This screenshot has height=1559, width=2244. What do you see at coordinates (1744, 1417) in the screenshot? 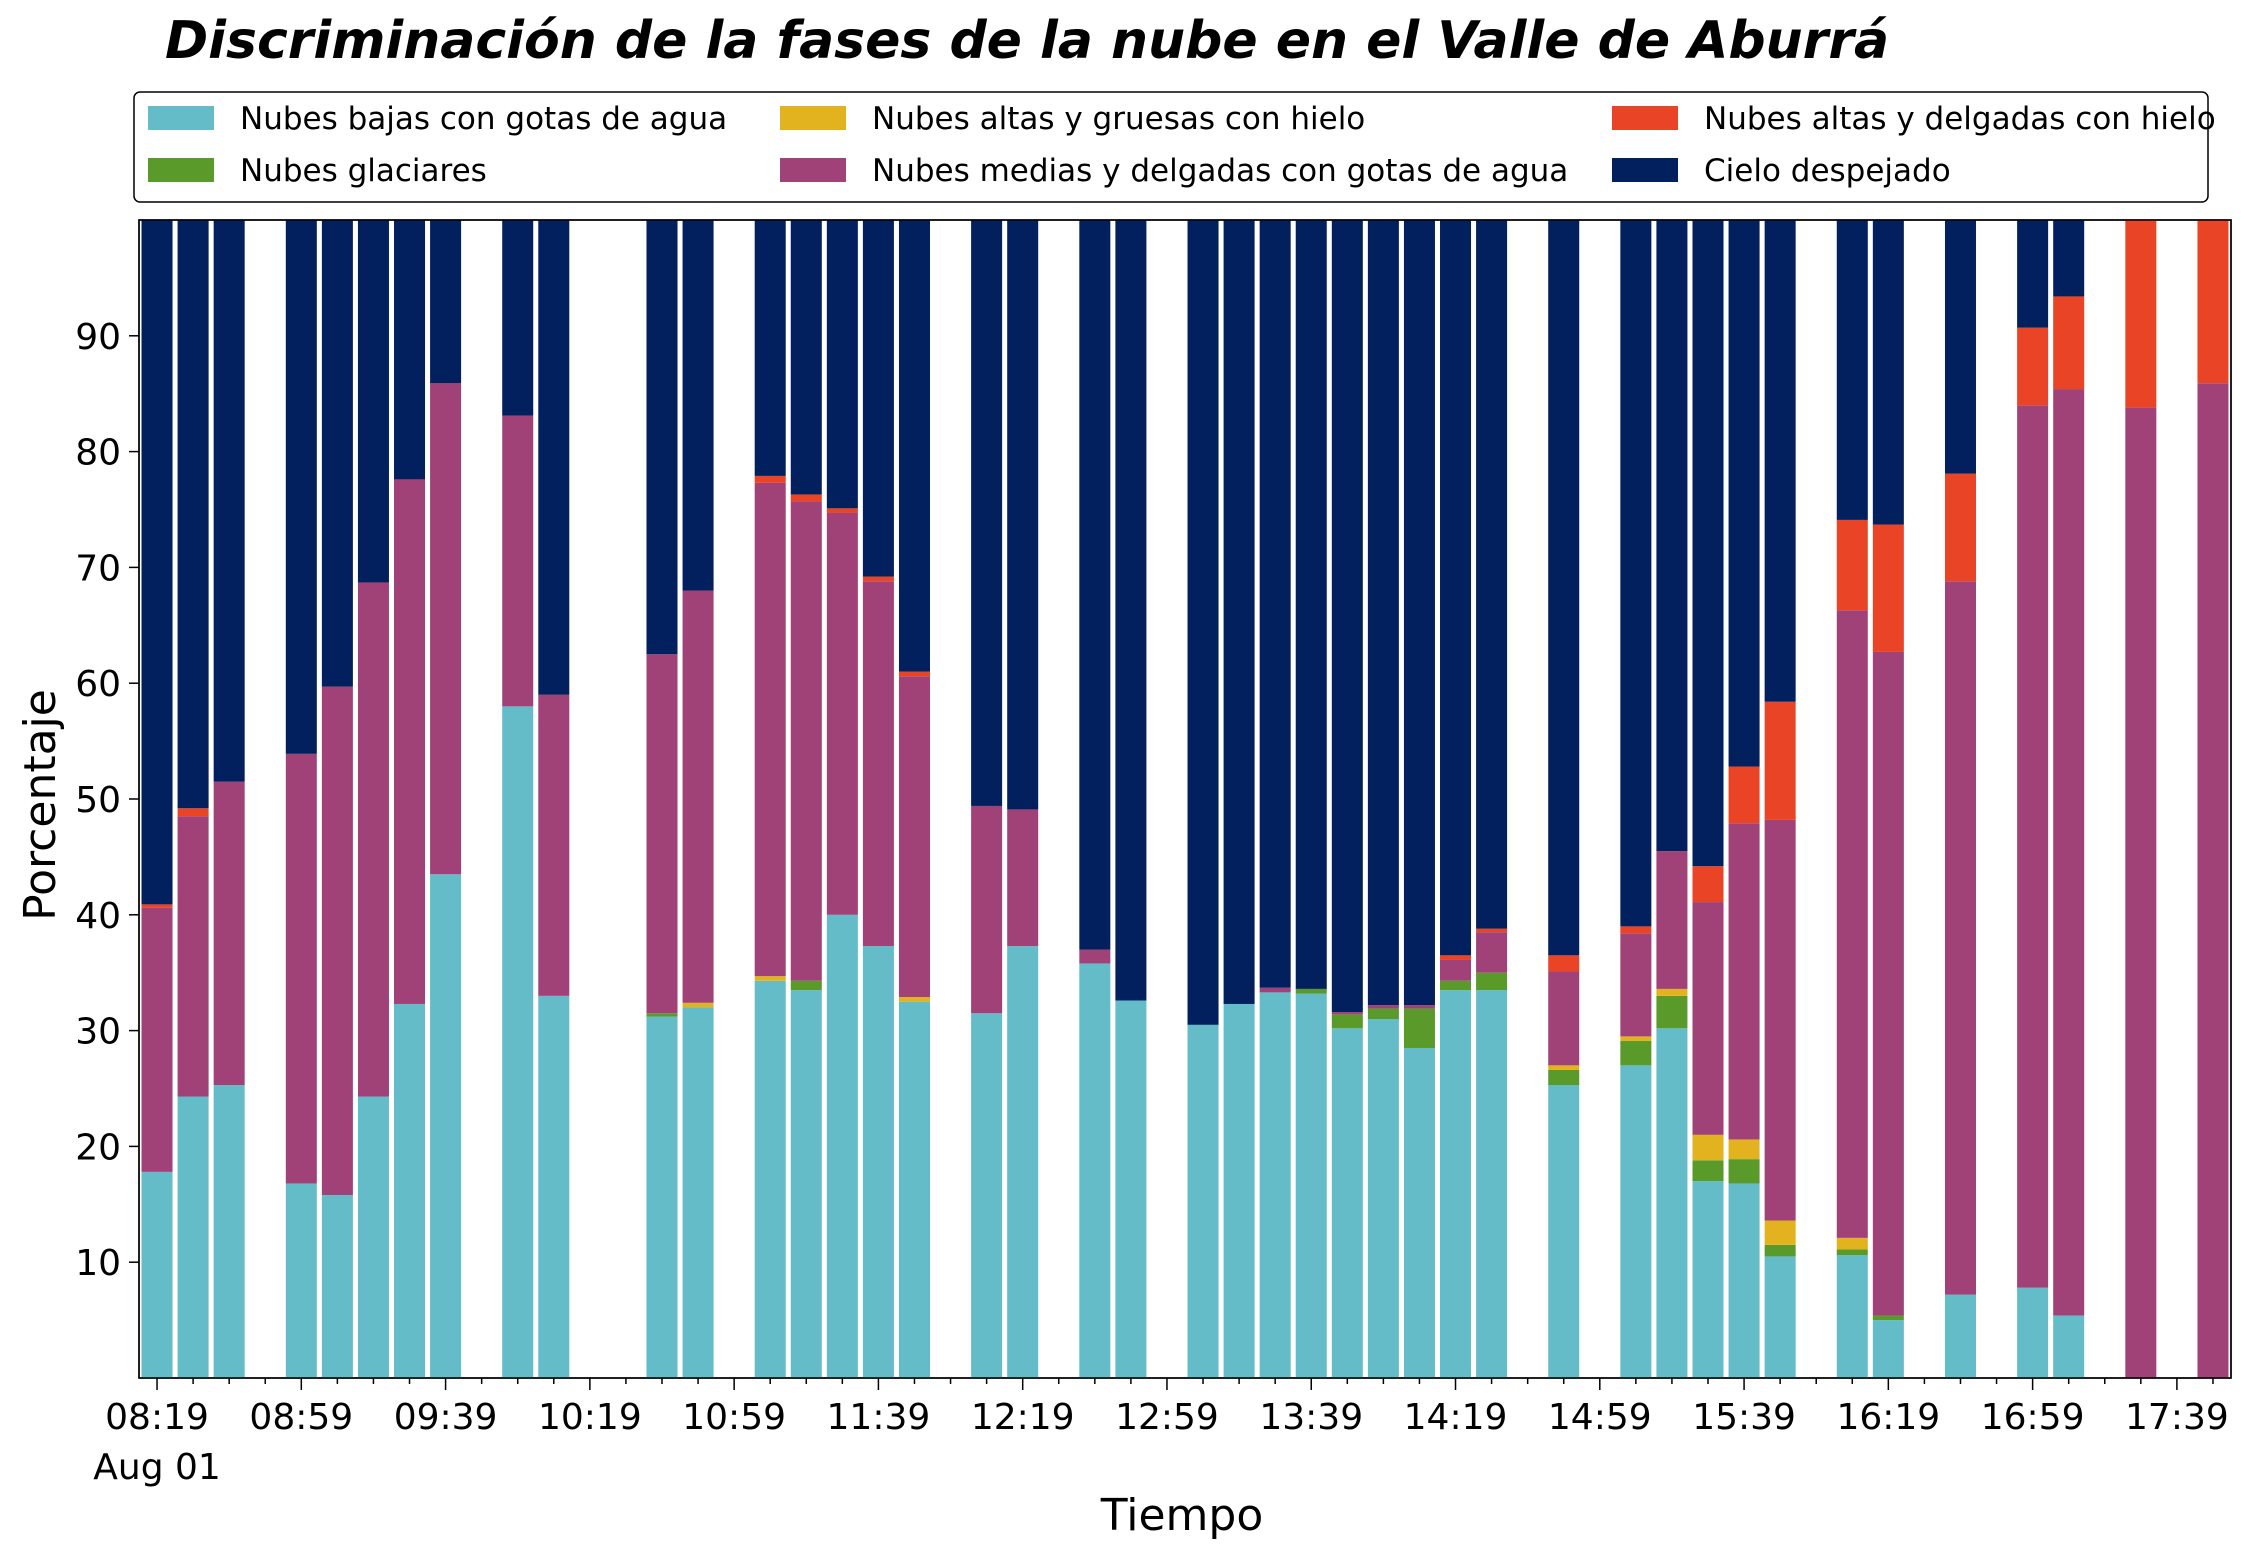
I see `x-tick-label: 15:39` at bounding box center [1744, 1417].